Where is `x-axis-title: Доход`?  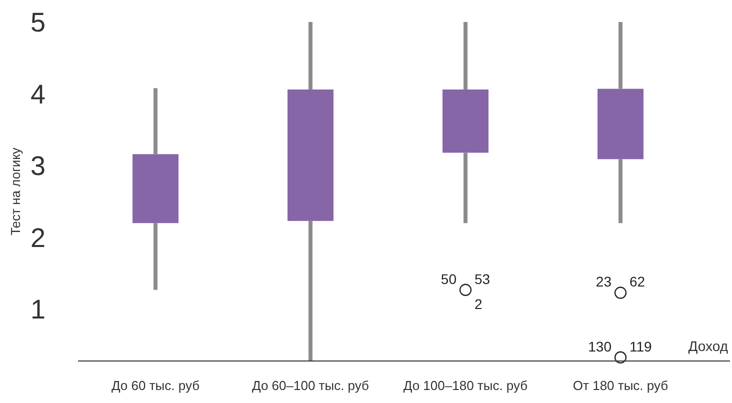 x-axis-title: Доход is located at coordinates (708, 346).